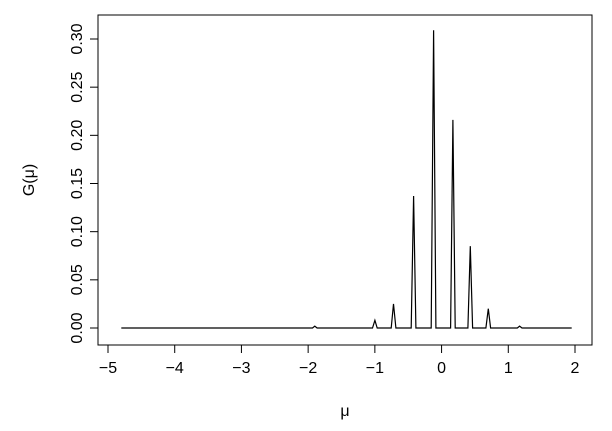  Describe the element at coordinates (241, 368) in the screenshot. I see `x-tick-label: −3` at that location.